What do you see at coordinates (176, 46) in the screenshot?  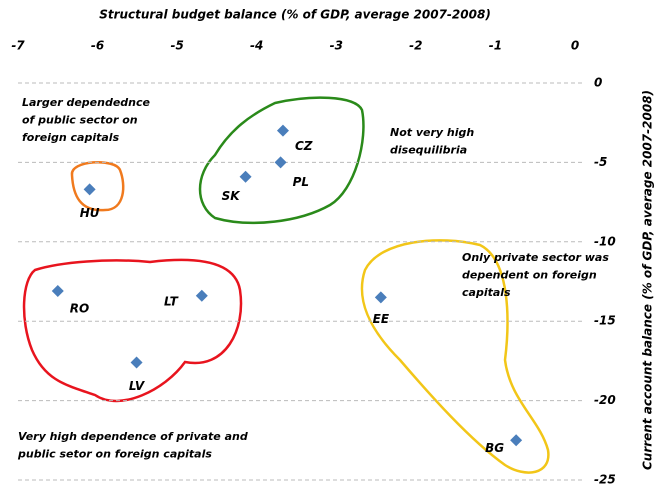 I see `x-tick-label: -5` at bounding box center [176, 46].